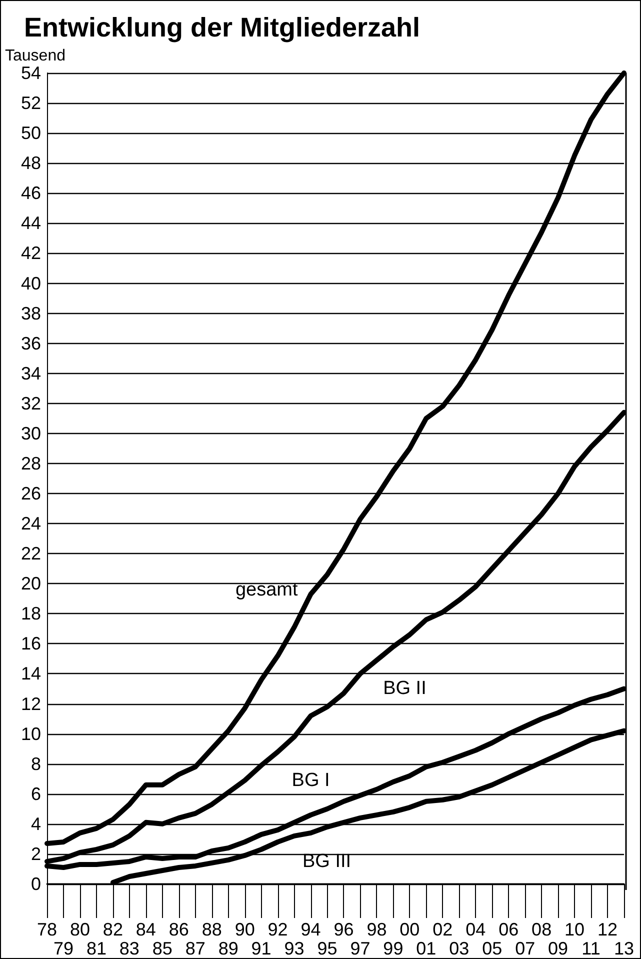 This screenshot has height=959, width=641. I want to click on x-tick-label: 99, so click(393, 948).